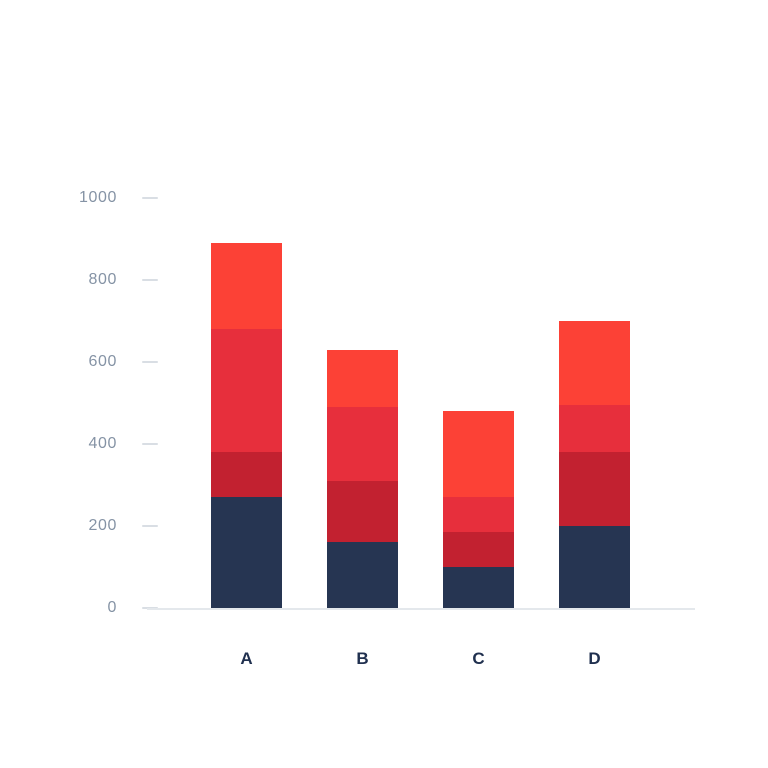 The image size is (768, 768). I want to click on bar-d, so click(594, 464).